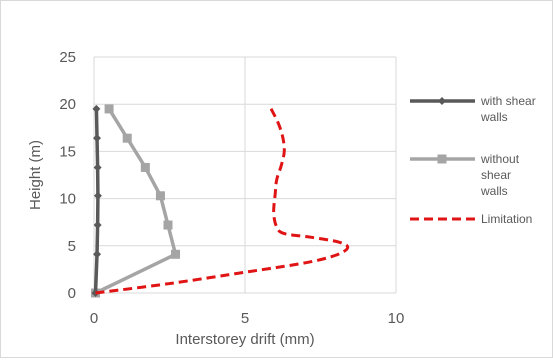  What do you see at coordinates (508, 109) in the screenshot?
I see `legend-label: with shear walls` at bounding box center [508, 109].